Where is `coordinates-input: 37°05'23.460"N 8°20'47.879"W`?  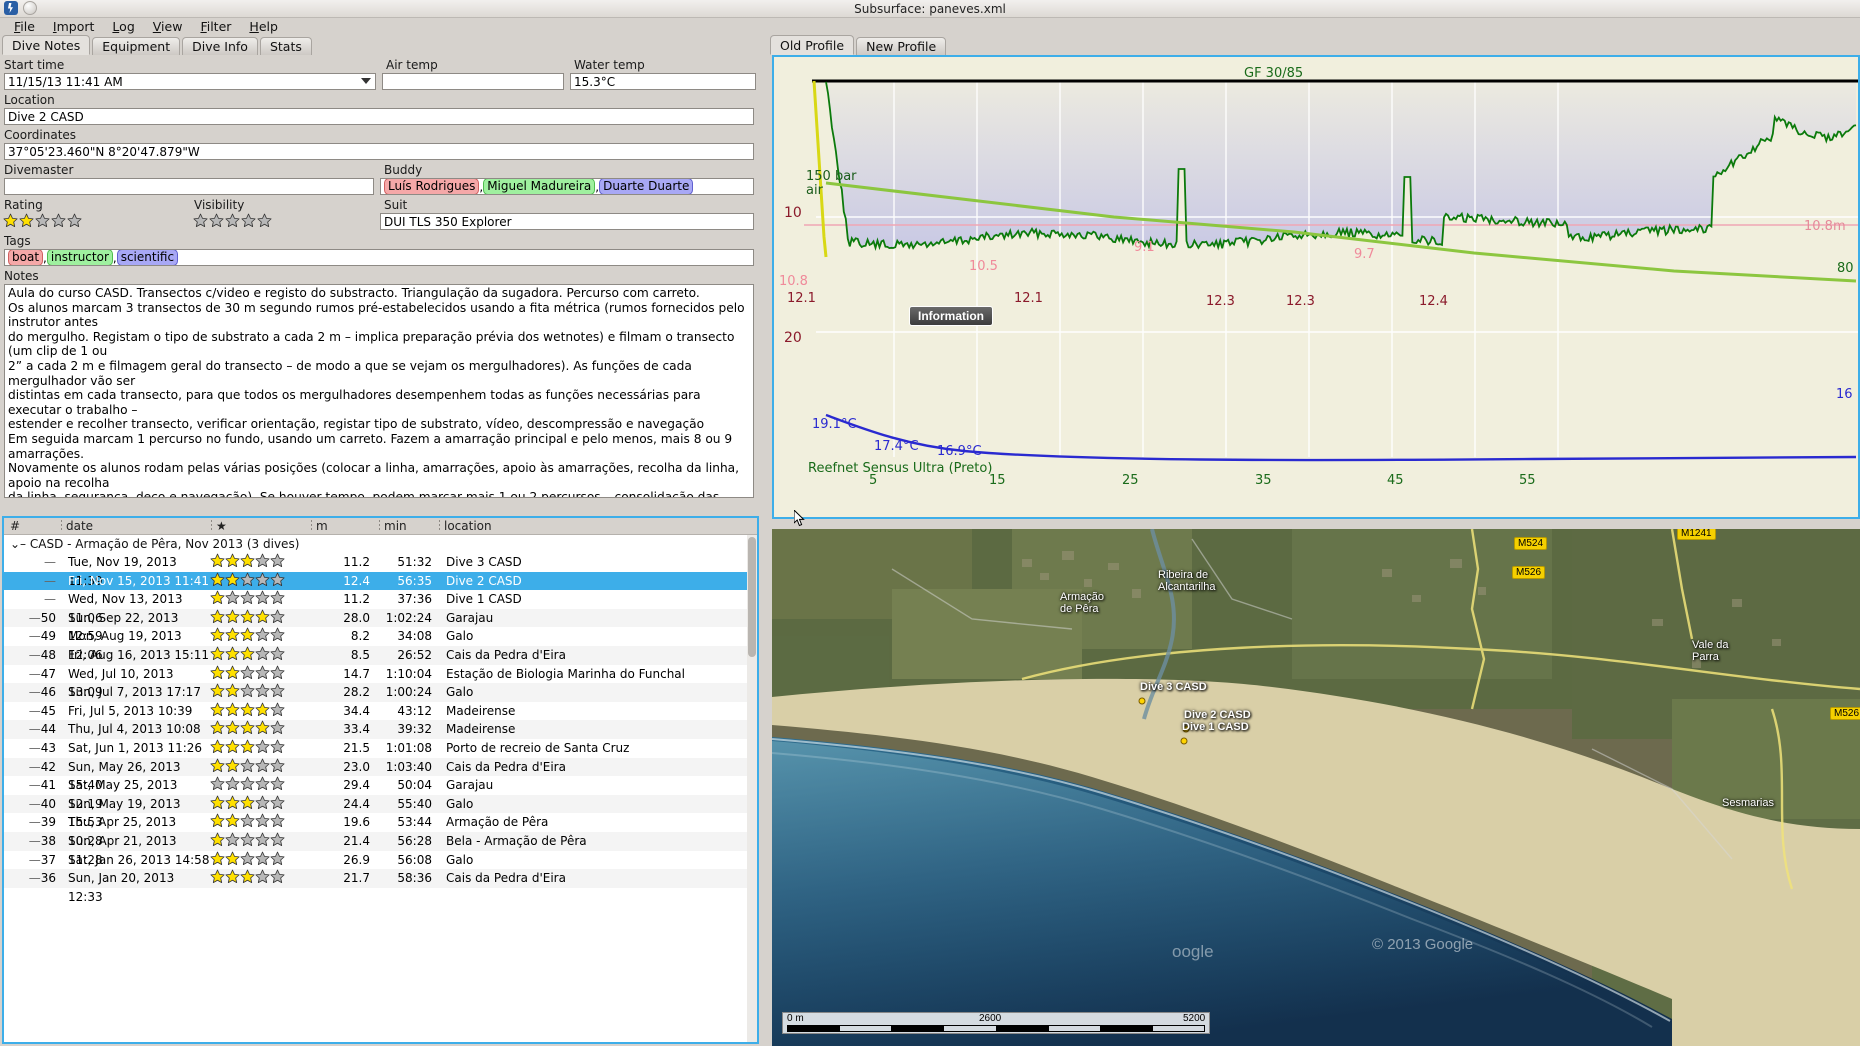 coordinates-input: 37°05'23.460"N 8°20'47.879"W is located at coordinates (379, 151).